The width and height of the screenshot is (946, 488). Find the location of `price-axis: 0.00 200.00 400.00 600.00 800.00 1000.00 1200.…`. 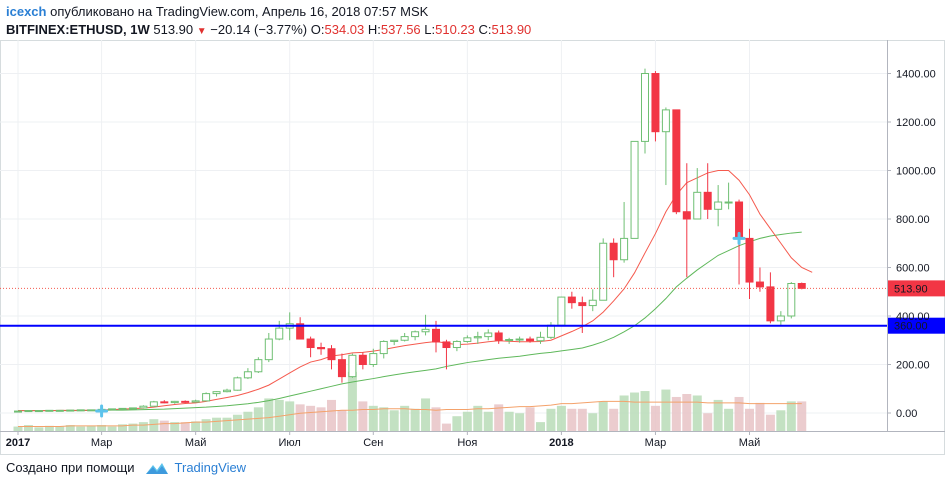

price-axis: 0.00 200.00 400.00 600.00 800.00 1000.00 1200.… is located at coordinates (911, 245).